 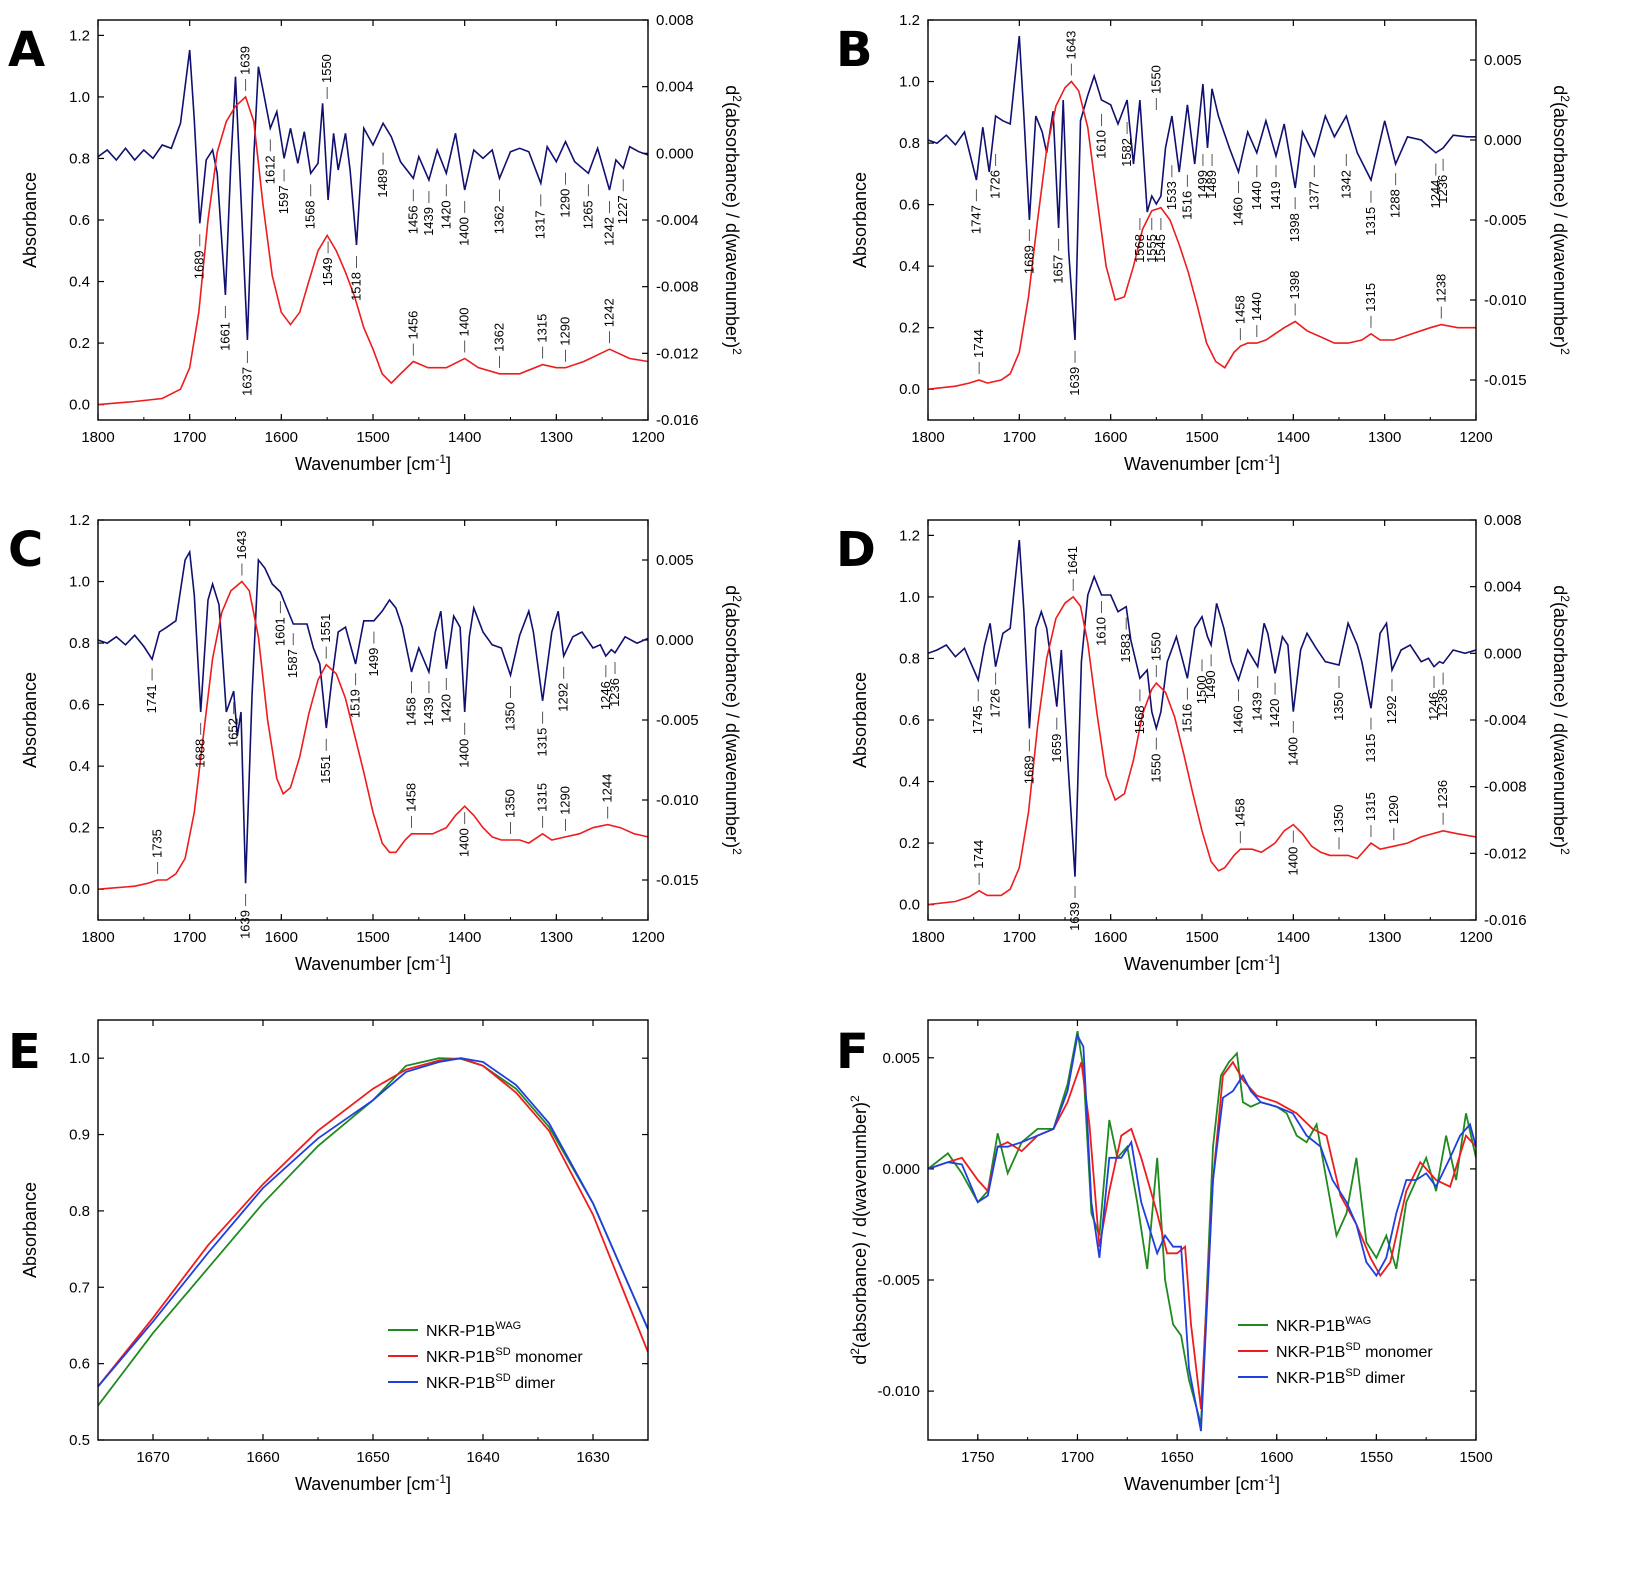 What do you see at coordinates (927, 437) in the screenshot?
I see `x-tick-label: 1800` at bounding box center [927, 437].